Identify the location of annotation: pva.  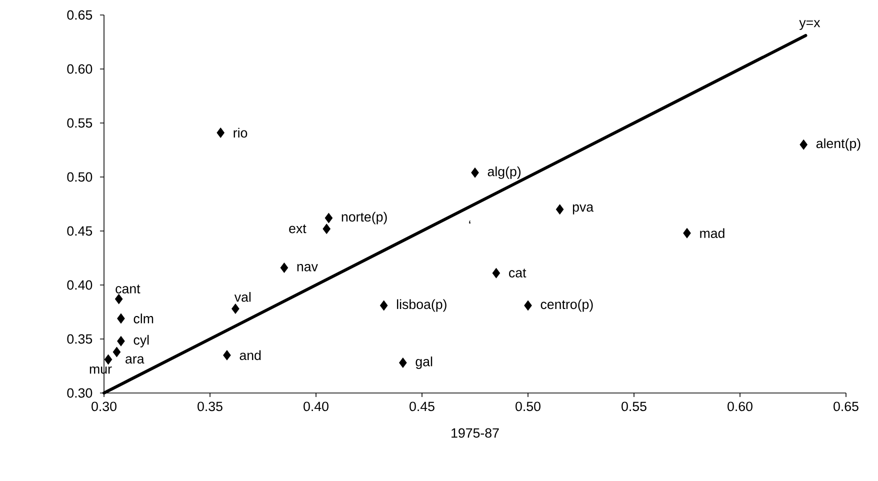
(583, 209).